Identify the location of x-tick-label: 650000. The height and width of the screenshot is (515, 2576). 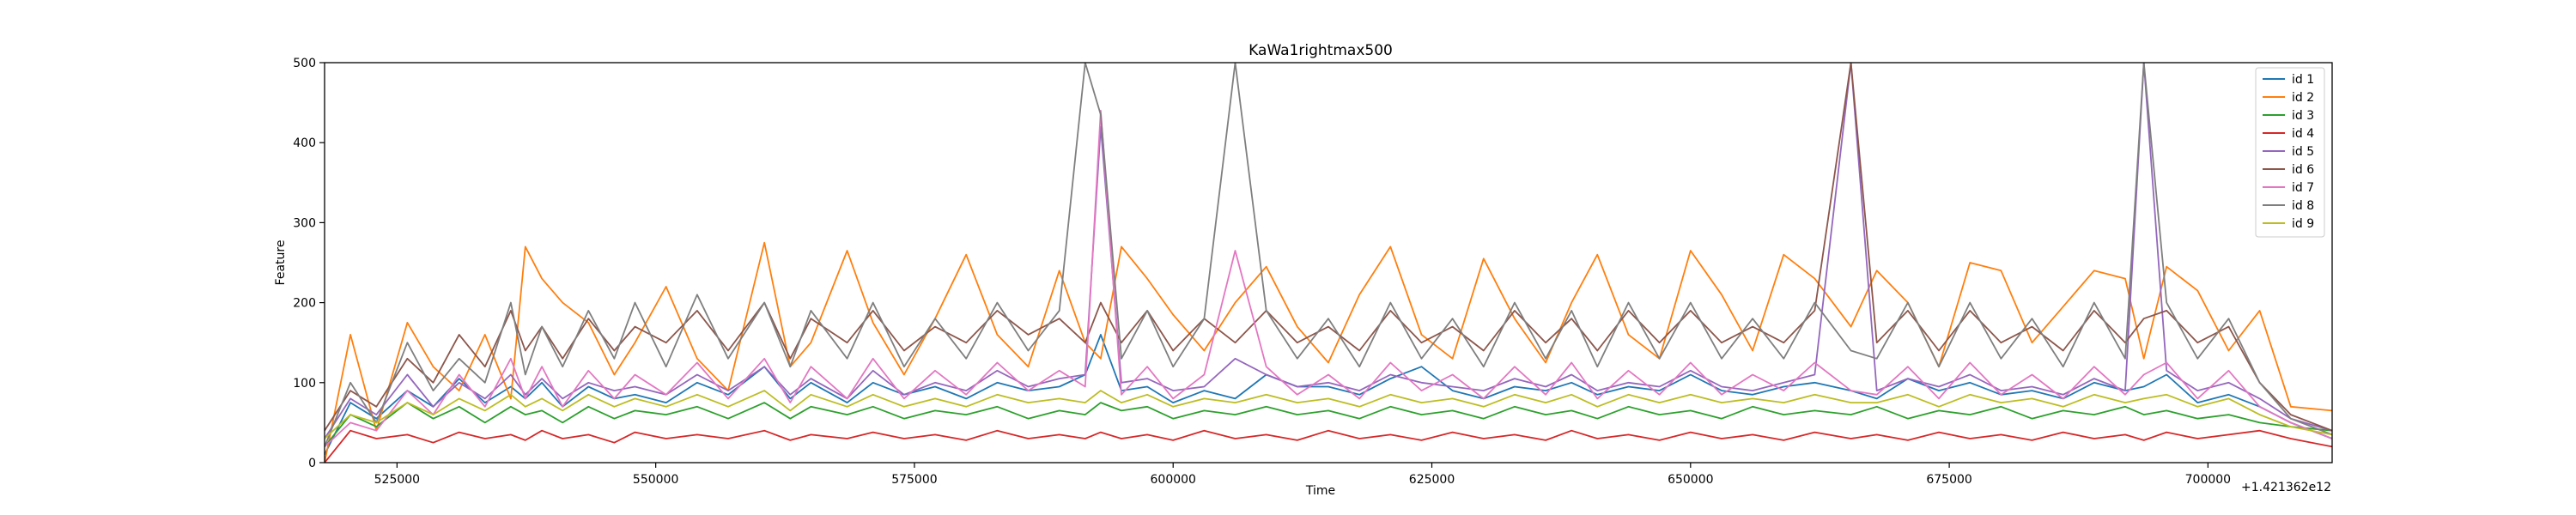
(1690, 480).